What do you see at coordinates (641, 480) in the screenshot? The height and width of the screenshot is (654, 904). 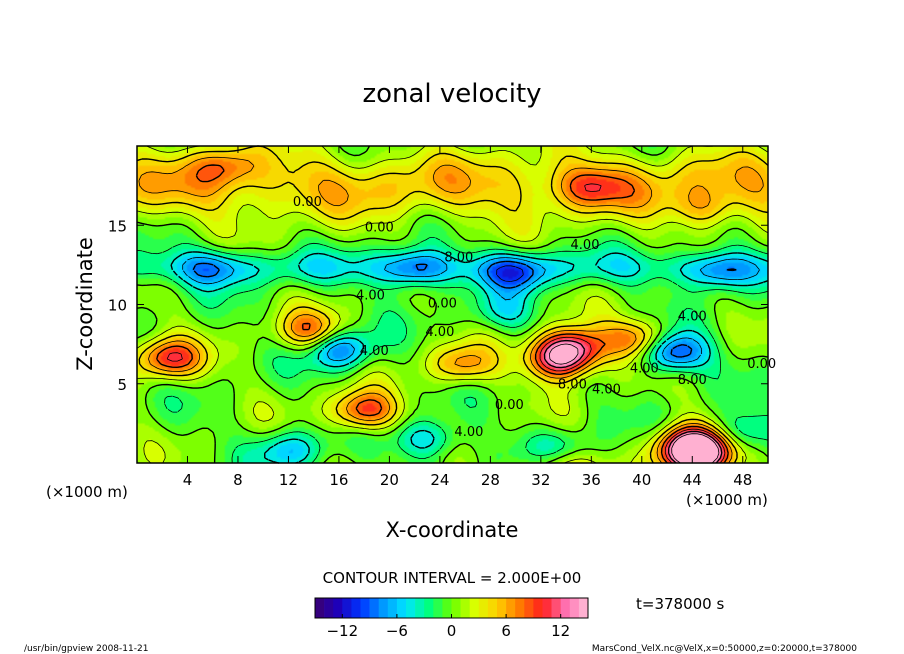 I see `x-tick-label: 40` at bounding box center [641, 480].